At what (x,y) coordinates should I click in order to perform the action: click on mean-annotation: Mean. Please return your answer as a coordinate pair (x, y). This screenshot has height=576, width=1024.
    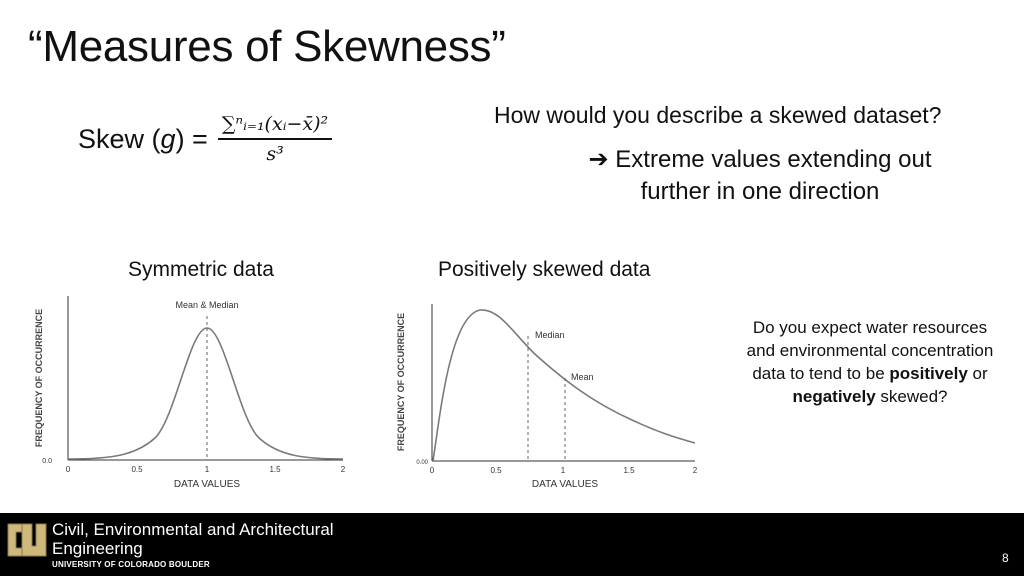
    Looking at the image, I should click on (582, 377).